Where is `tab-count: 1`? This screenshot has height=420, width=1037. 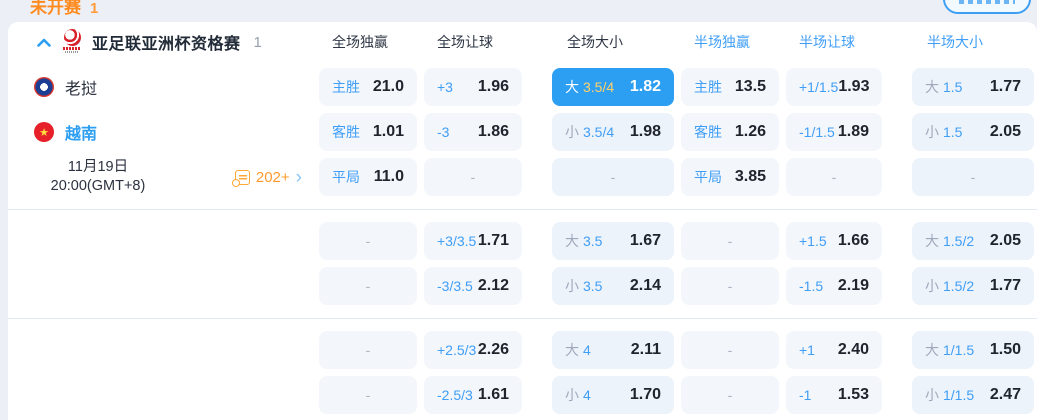
tab-count: 1 is located at coordinates (94, 8).